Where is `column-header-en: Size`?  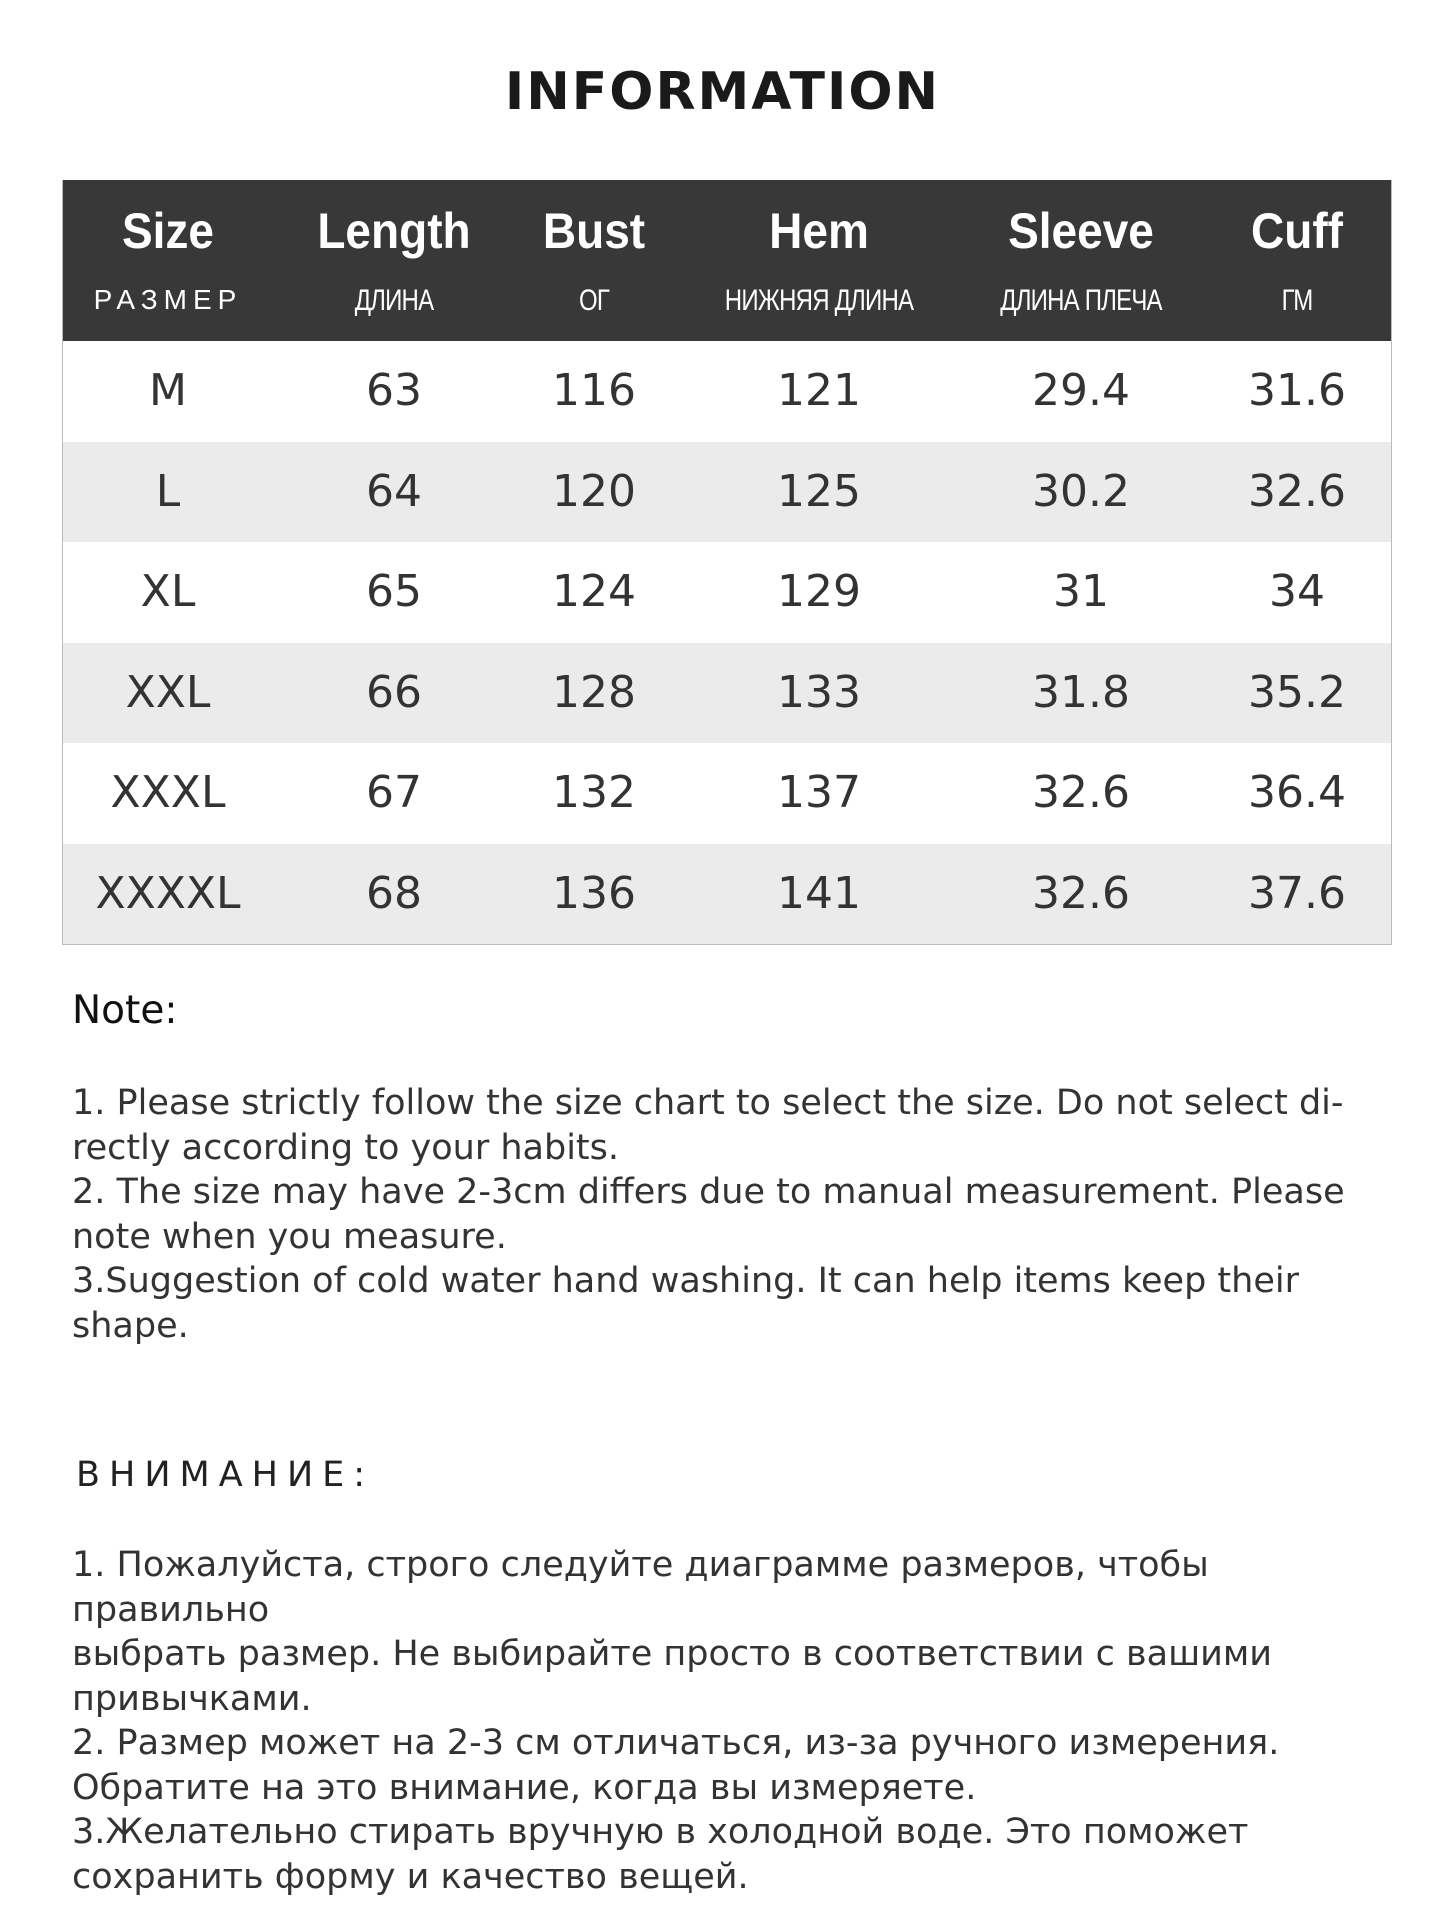 column-header-en: Size is located at coordinates (168, 231).